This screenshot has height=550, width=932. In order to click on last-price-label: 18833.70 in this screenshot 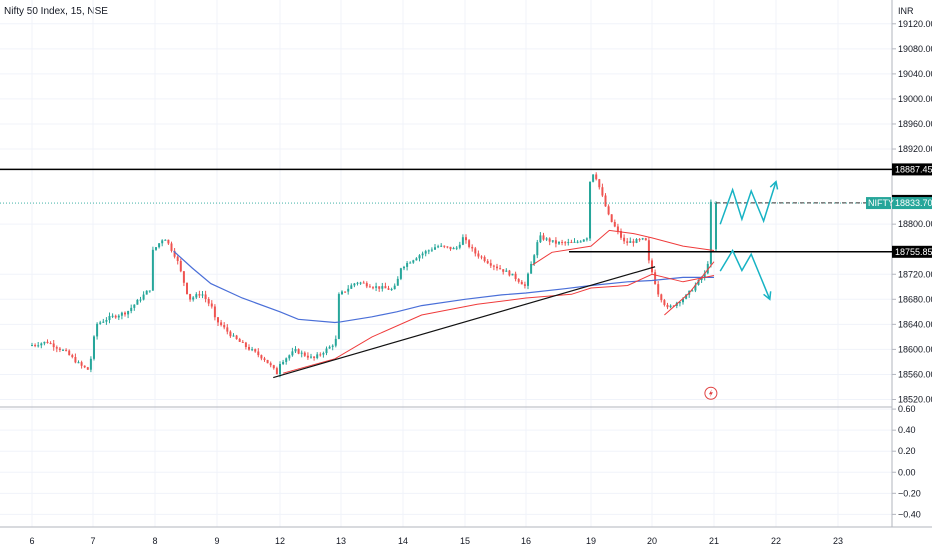, I will do `click(913, 203)`.